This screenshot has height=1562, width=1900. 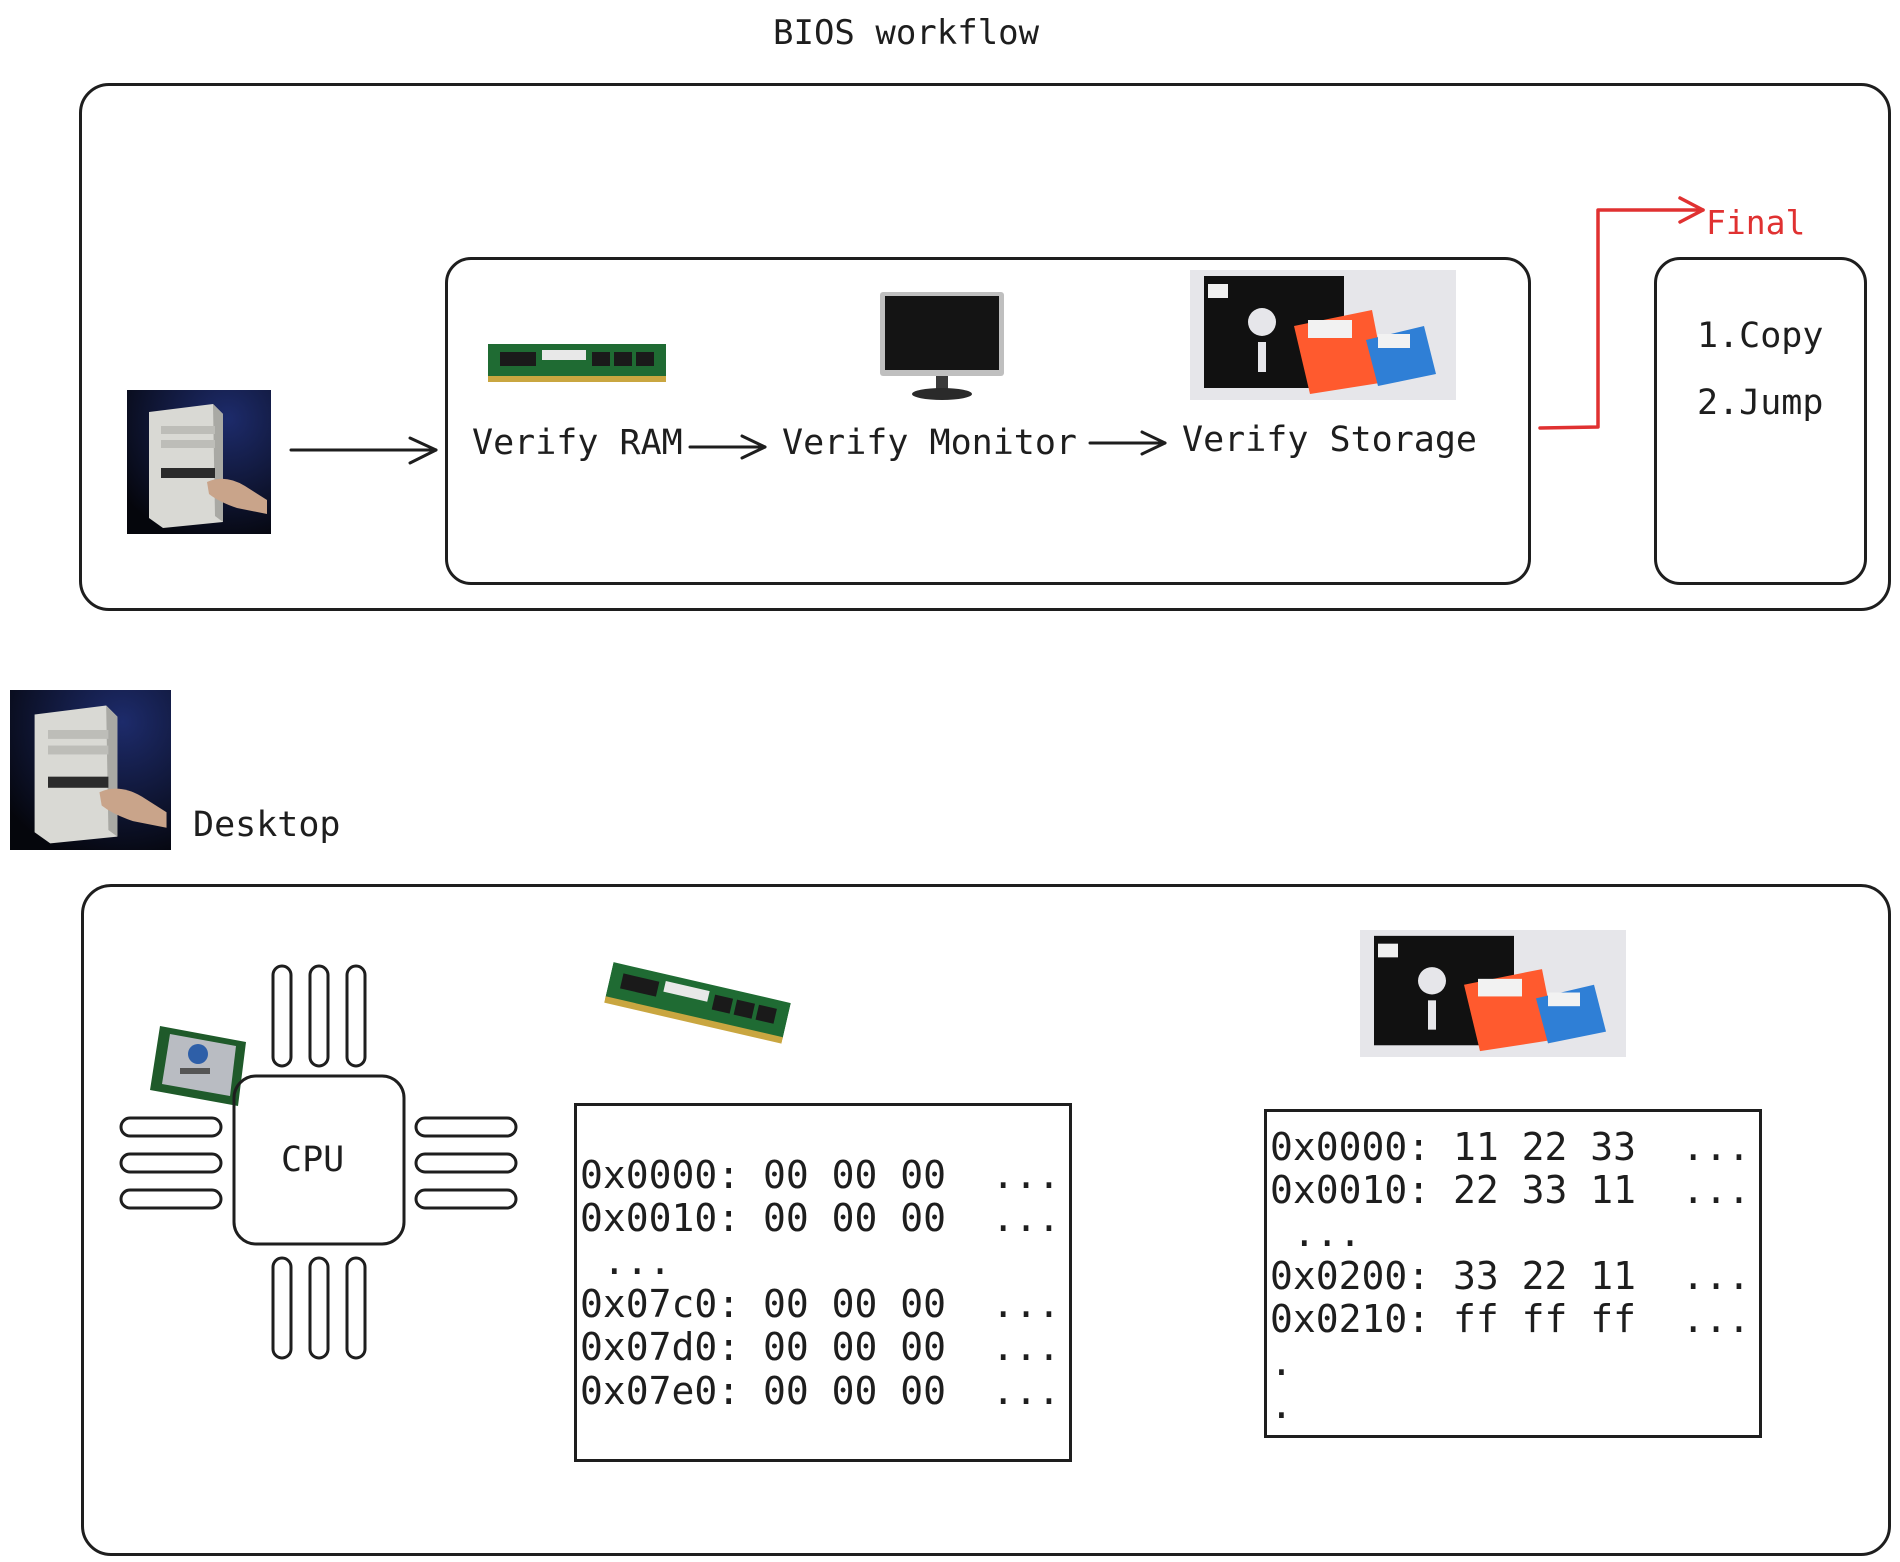 I want to click on intel-cpu-chip-icon, so click(x=199, y=1063).